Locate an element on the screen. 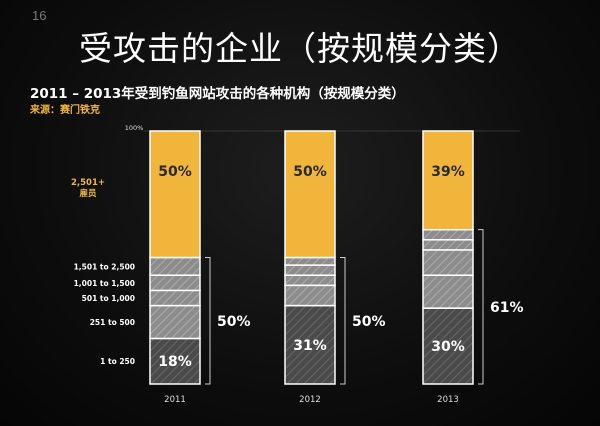 Image resolution: width=600 pixels, height=426 pixels. slide-number: 16 is located at coordinates (39, 15).